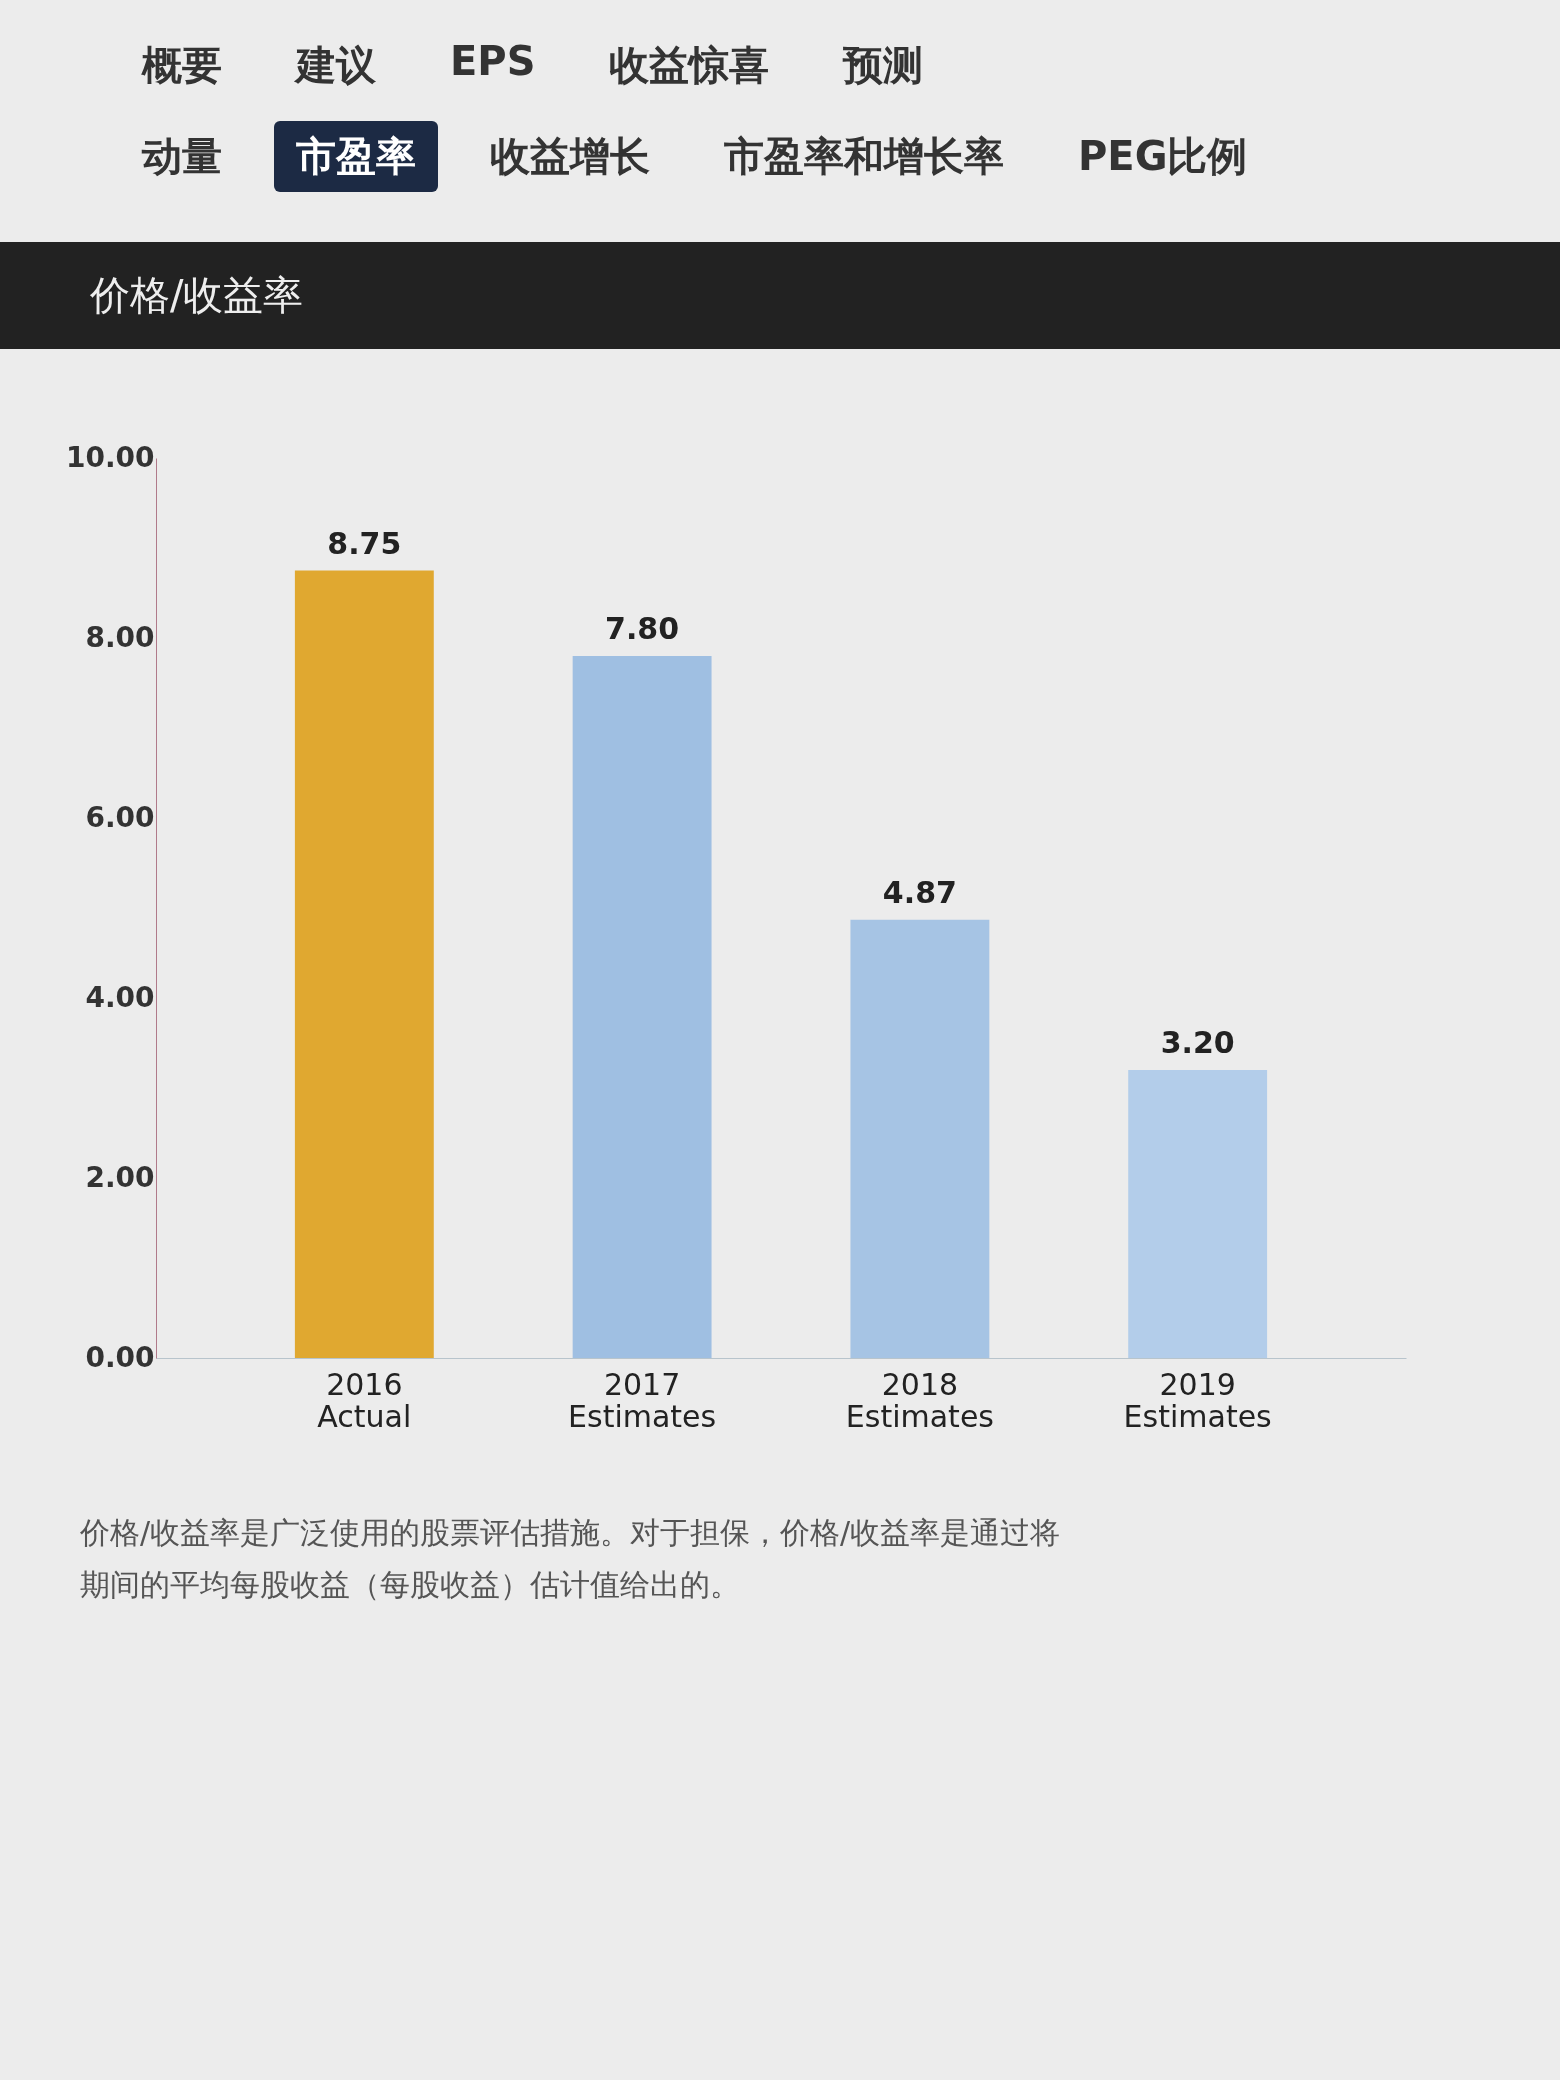 Image resolution: width=1560 pixels, height=2080 pixels. What do you see at coordinates (410, 1585) in the screenshot?
I see `text: 期间的平均每股收益（每股收益）估计值给出的。` at bounding box center [410, 1585].